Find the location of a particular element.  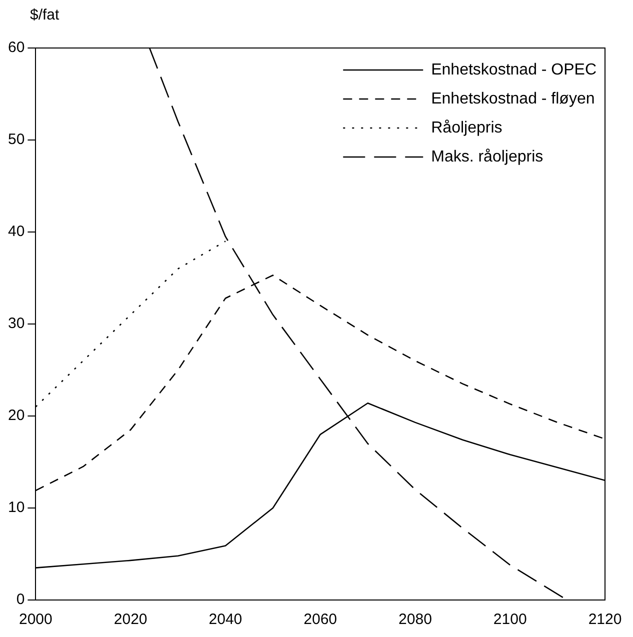

x-tick-label: 2120 is located at coordinates (605, 619).